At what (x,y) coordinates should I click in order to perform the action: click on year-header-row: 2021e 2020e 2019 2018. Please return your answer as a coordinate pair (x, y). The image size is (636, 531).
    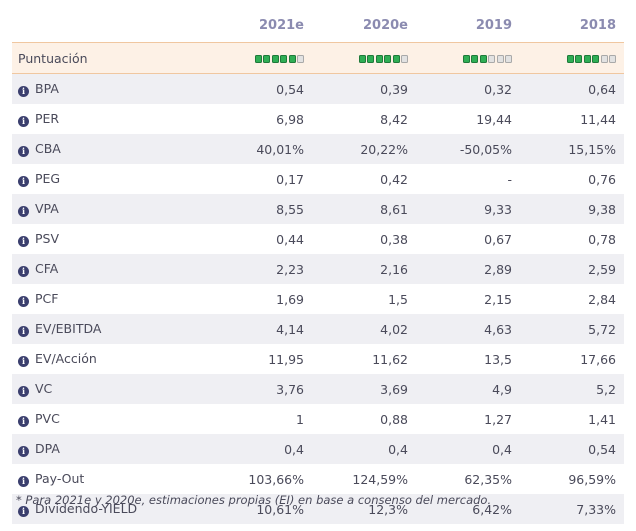
    Looking at the image, I should click on (318, 25).